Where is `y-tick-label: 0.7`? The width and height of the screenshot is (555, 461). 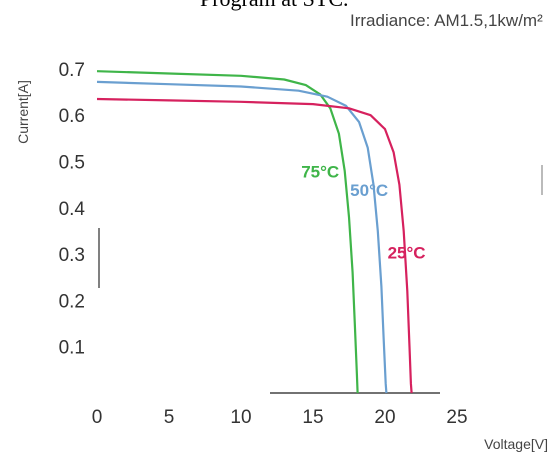 y-tick-label: 0.7 is located at coordinates (72, 70).